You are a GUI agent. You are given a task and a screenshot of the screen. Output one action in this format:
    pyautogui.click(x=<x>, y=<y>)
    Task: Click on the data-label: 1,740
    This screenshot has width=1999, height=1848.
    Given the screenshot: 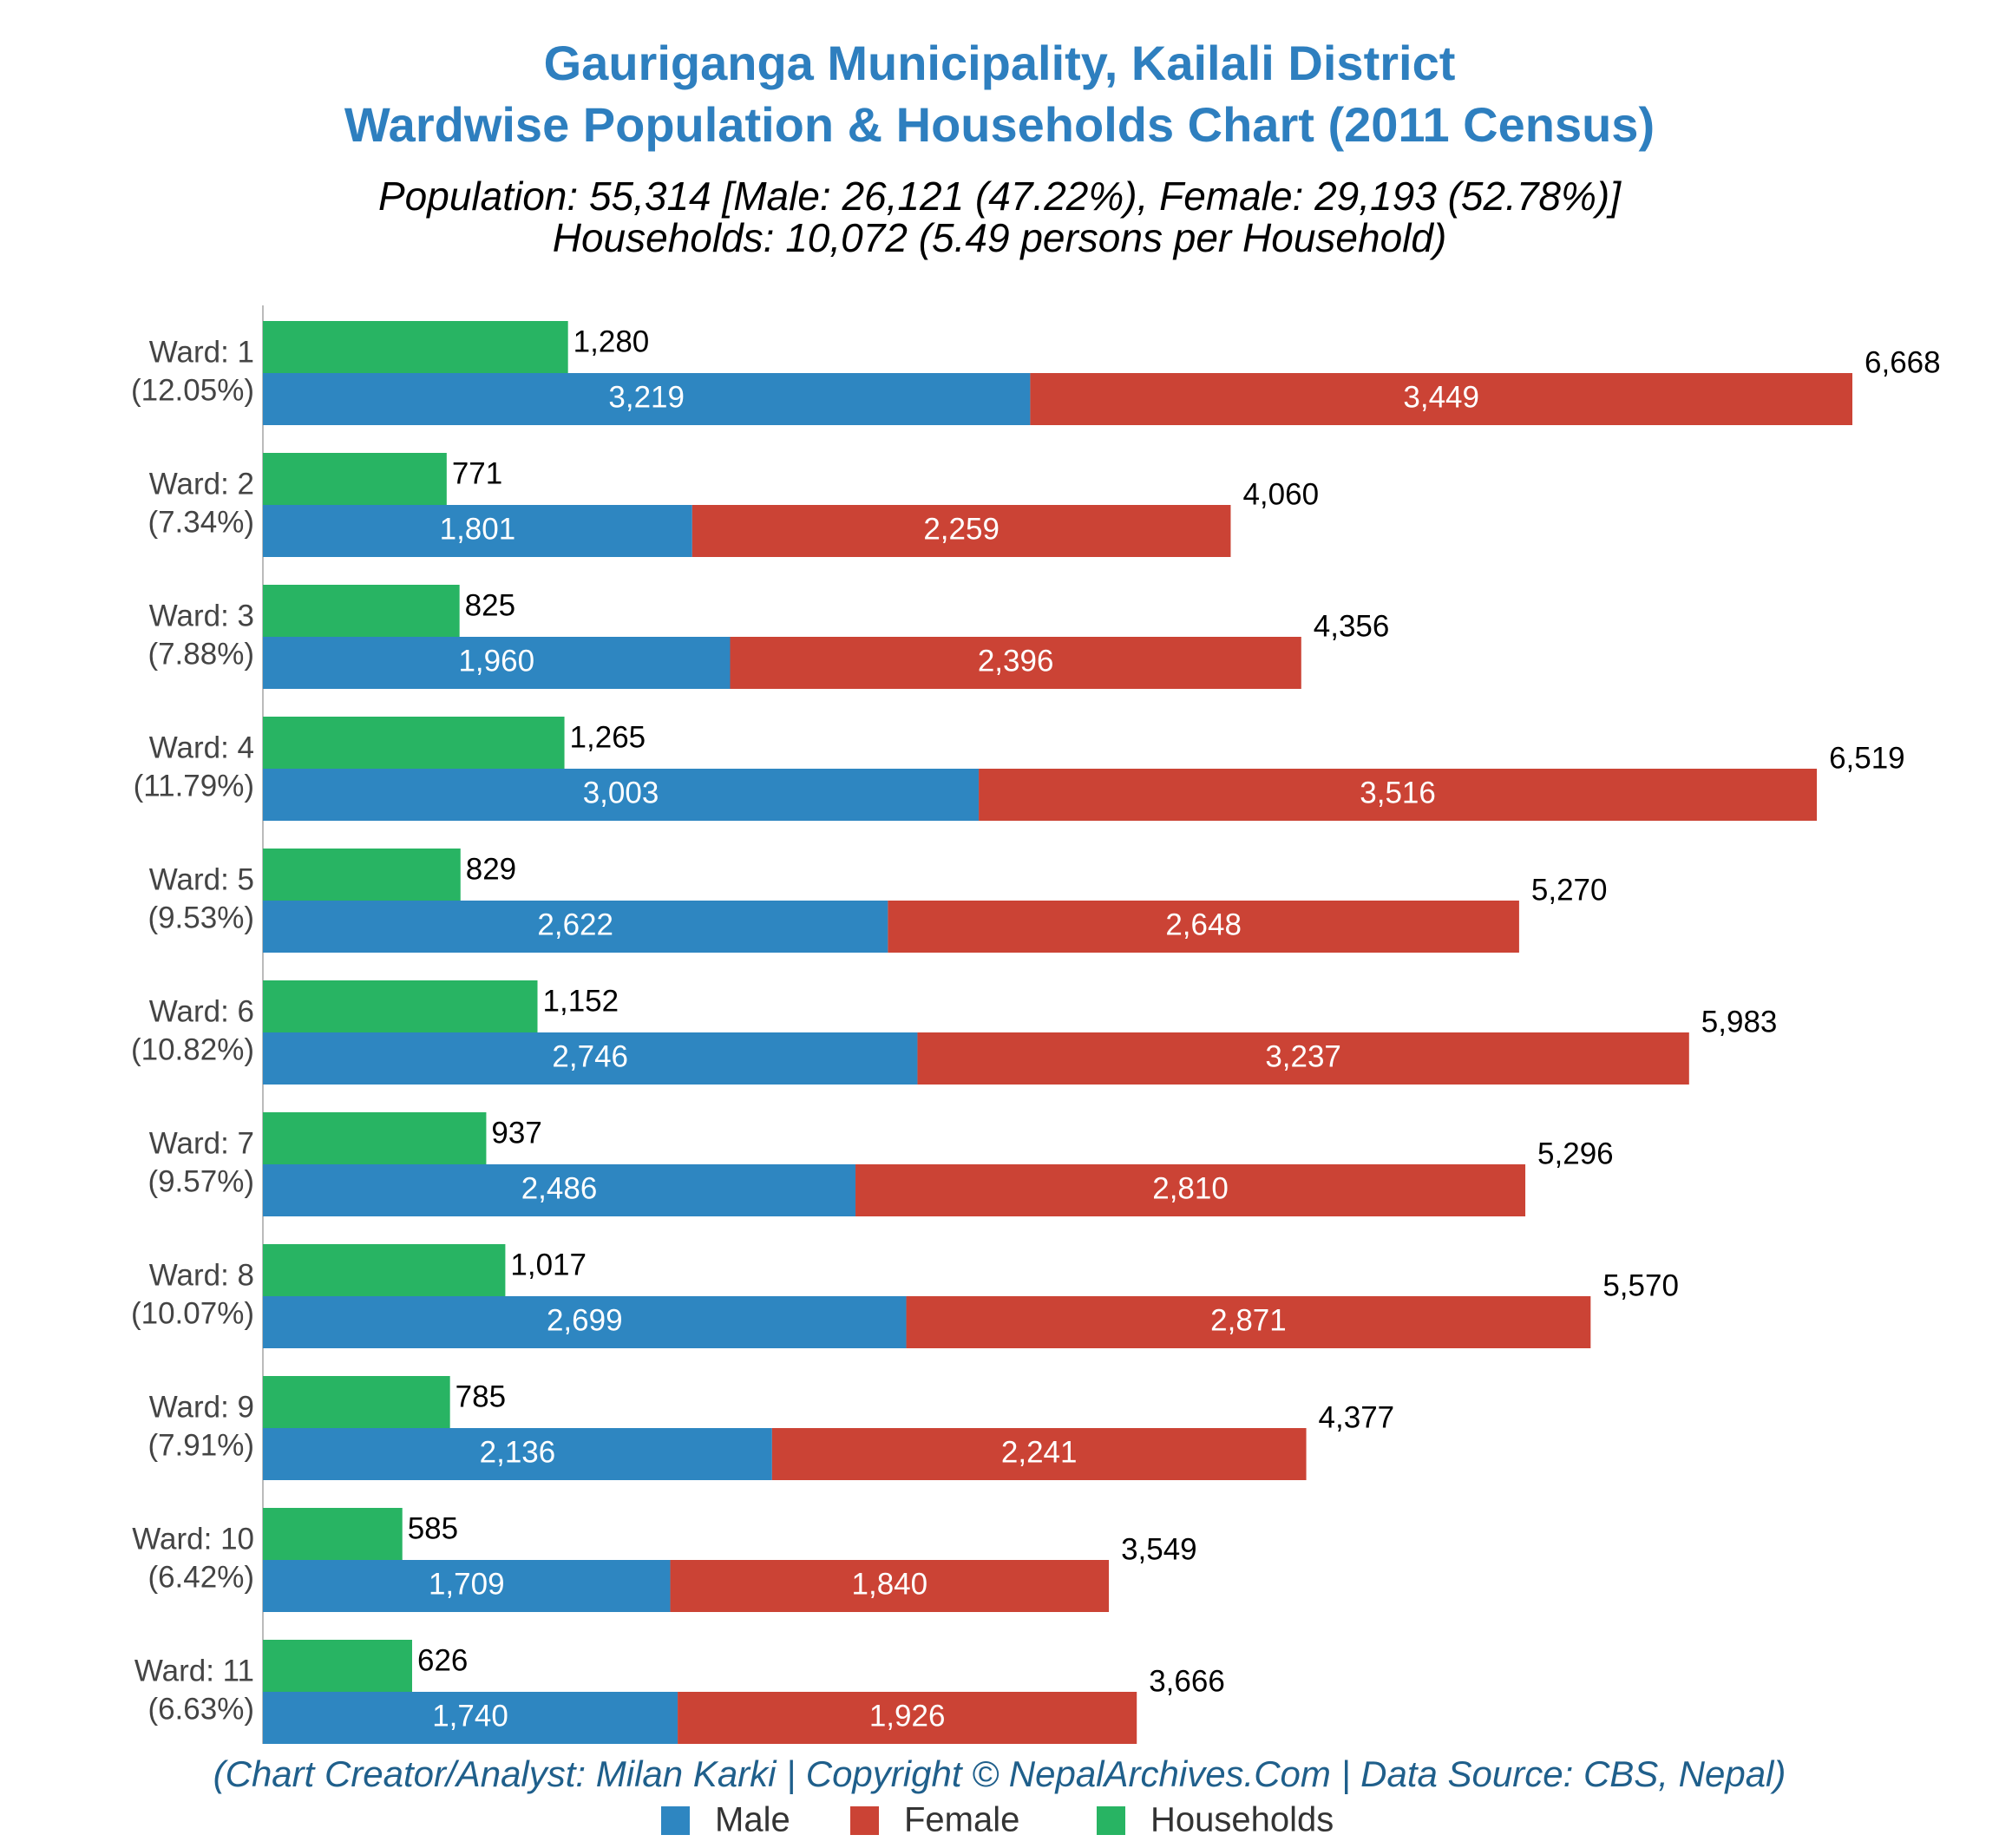 What is the action you would take?
    pyautogui.click(x=470, y=1716)
    